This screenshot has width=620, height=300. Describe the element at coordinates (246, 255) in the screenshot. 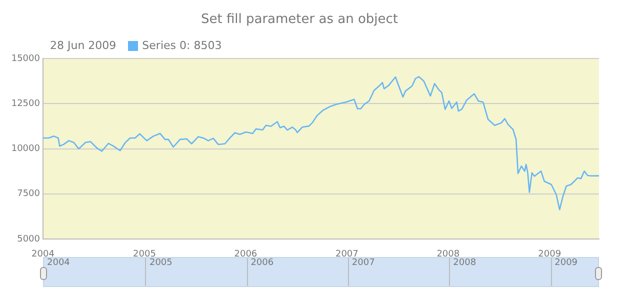

I see `x-tick-label: 2006` at that location.